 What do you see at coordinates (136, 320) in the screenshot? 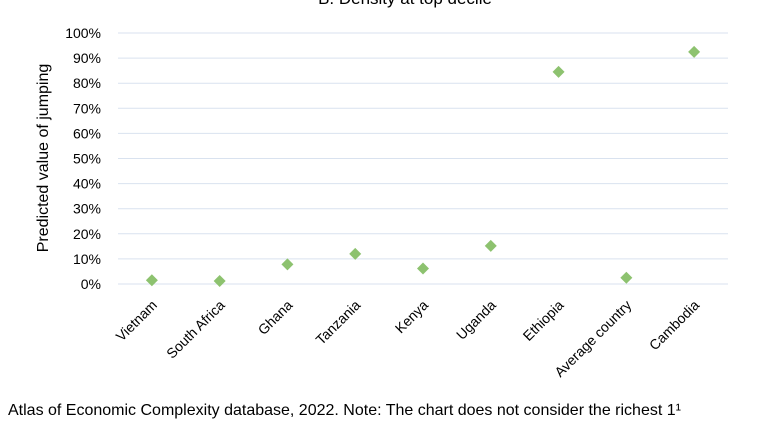
I see `x-tick-label: Vietnam` at bounding box center [136, 320].